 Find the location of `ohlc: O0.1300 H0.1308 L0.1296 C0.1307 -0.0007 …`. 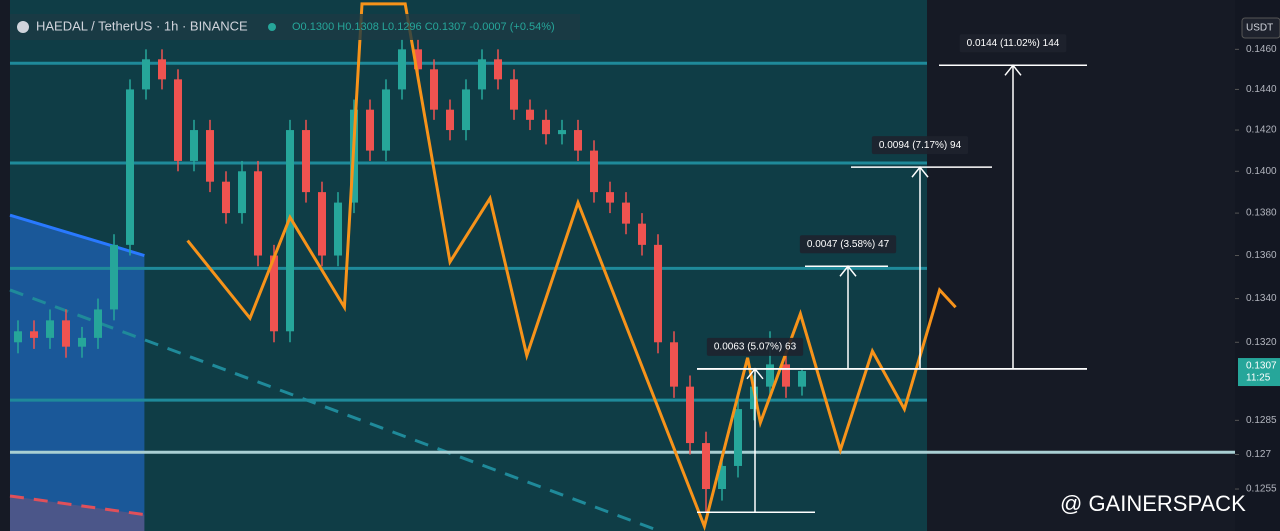

ohlc: O0.1300 H0.1308 L0.1296 C0.1307 -0.0007 … is located at coordinates (423, 27).